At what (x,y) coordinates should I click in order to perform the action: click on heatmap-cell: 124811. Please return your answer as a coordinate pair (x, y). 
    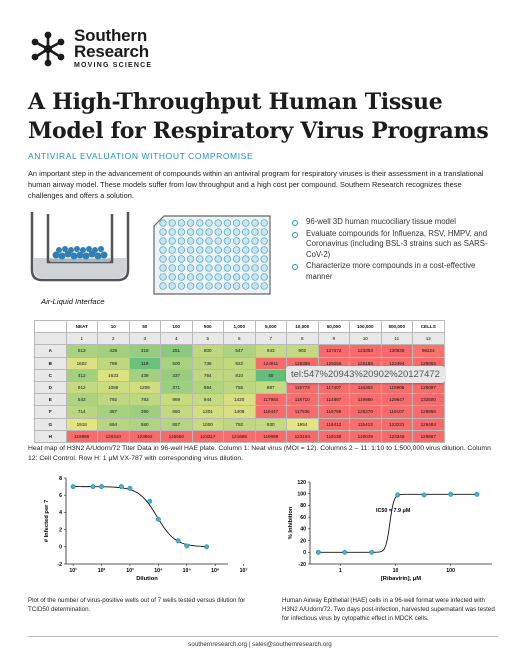
    Looking at the image, I should click on (270, 363).